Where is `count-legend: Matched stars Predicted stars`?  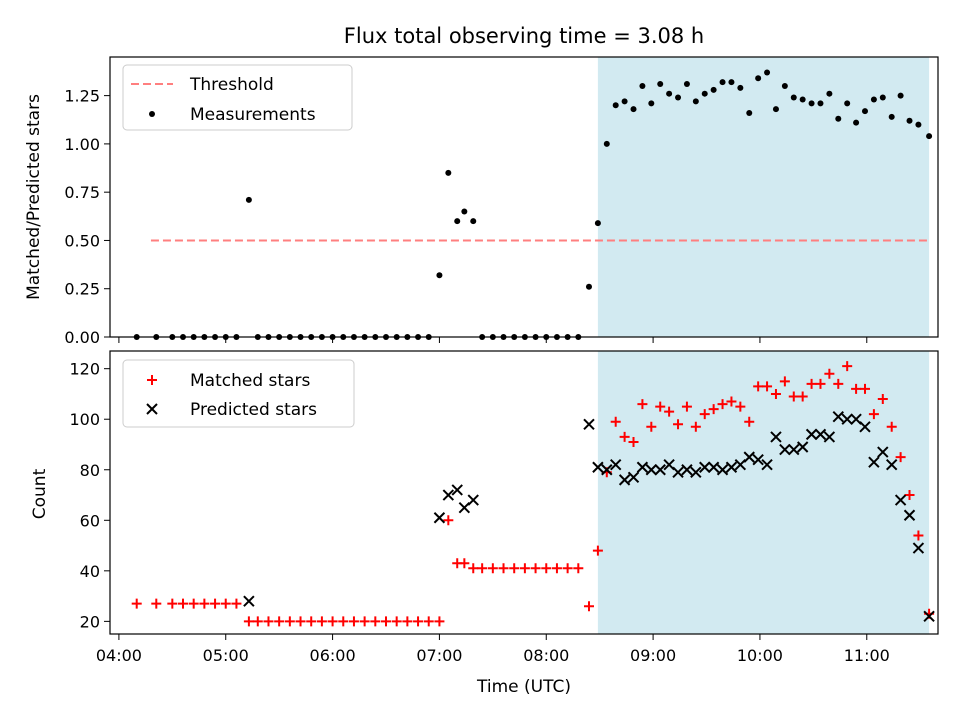 count-legend: Matched stars Predicted stars is located at coordinates (238, 393).